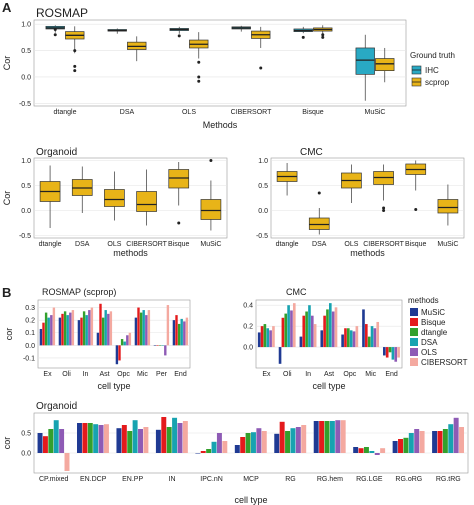 The width and height of the screenshot is (474, 505). Describe the element at coordinates (6, 292) in the screenshot. I see `panel-label-b: B` at that location.